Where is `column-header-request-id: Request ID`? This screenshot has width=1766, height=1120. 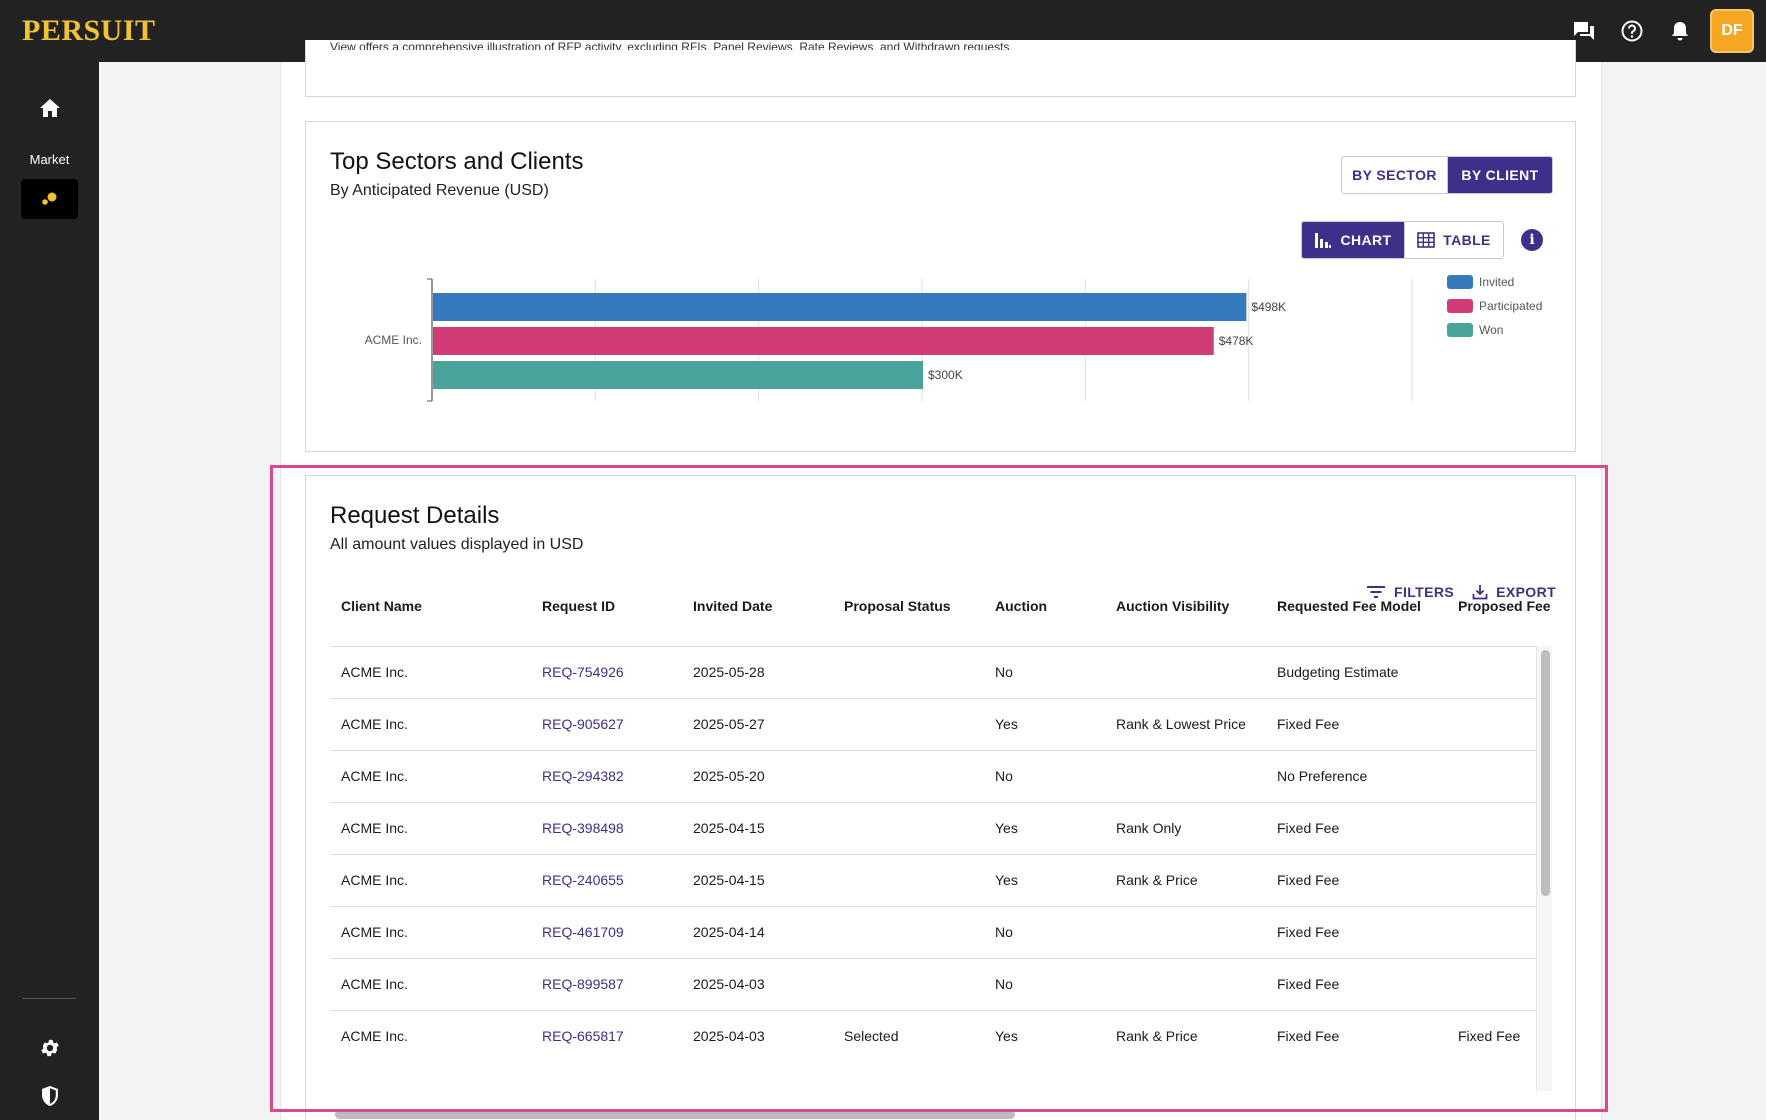 column-header-request-id: Request ID is located at coordinates (579, 606).